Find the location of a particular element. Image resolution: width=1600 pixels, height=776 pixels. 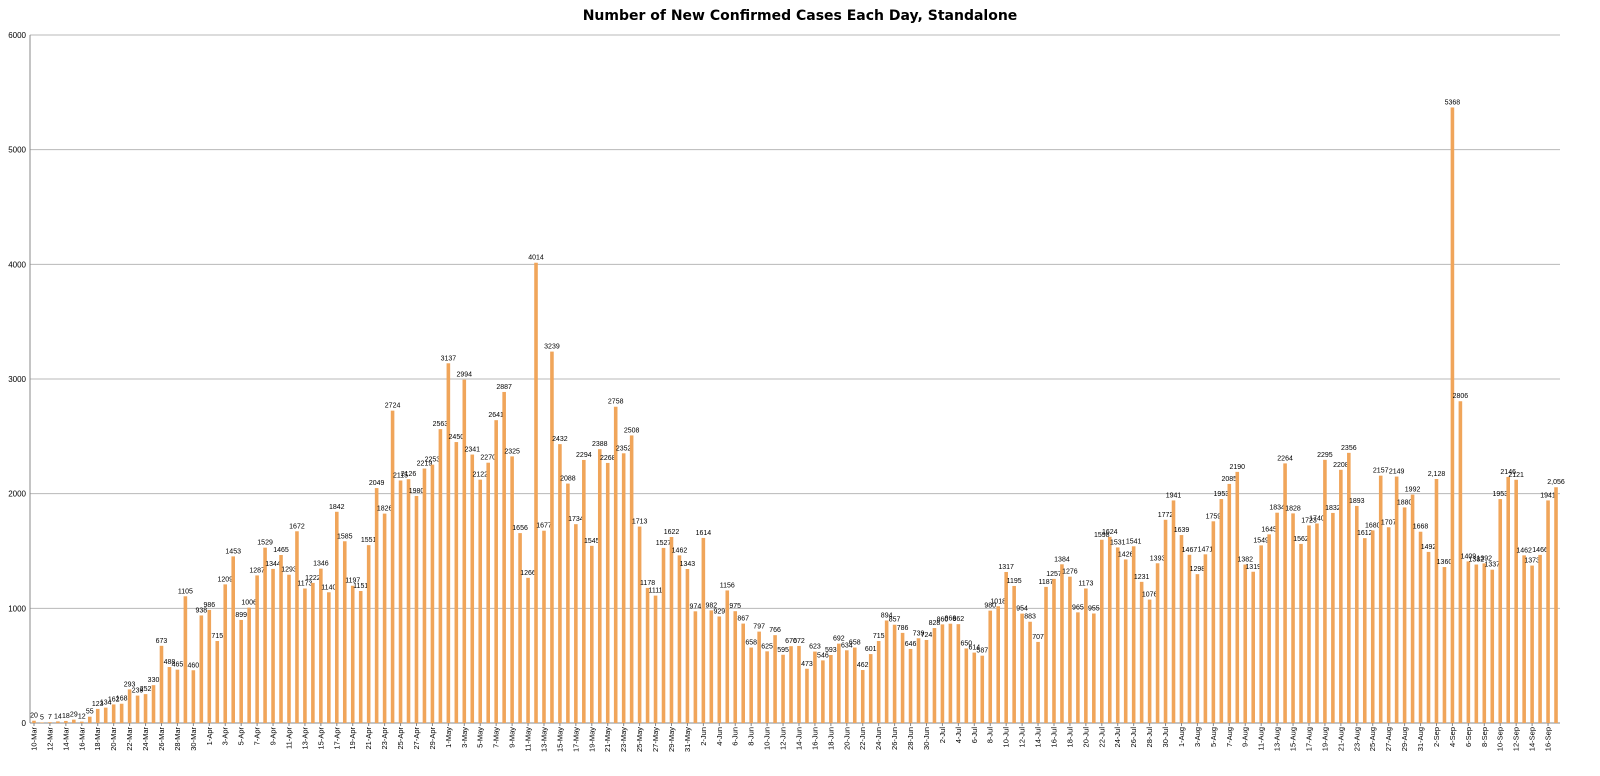

data-label: 658 is located at coordinates (751, 643).